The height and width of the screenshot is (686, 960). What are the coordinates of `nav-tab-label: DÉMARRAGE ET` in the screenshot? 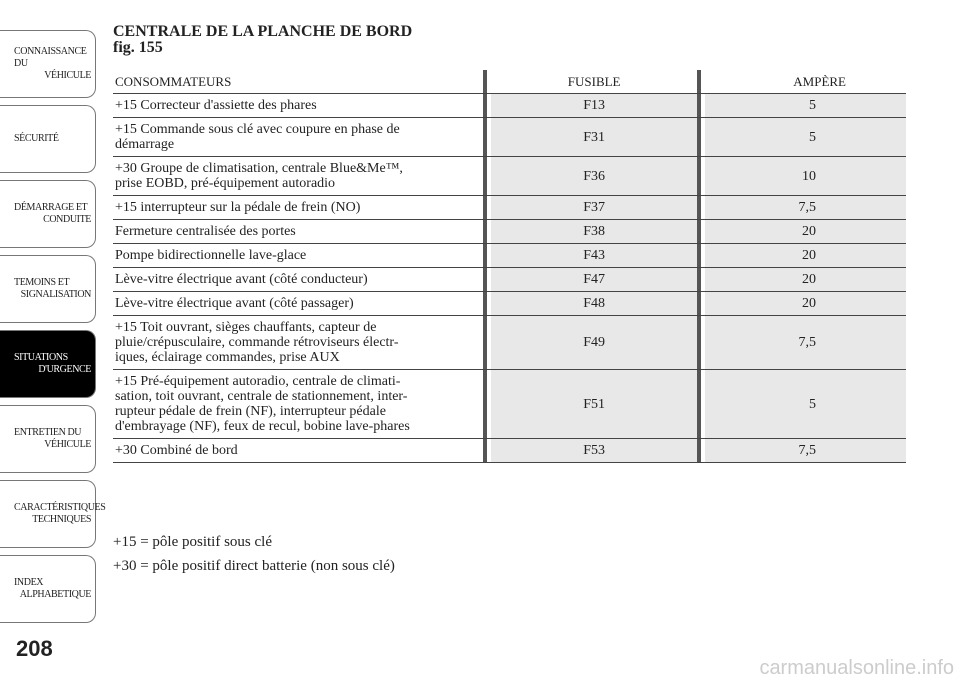 It's located at (51, 207).